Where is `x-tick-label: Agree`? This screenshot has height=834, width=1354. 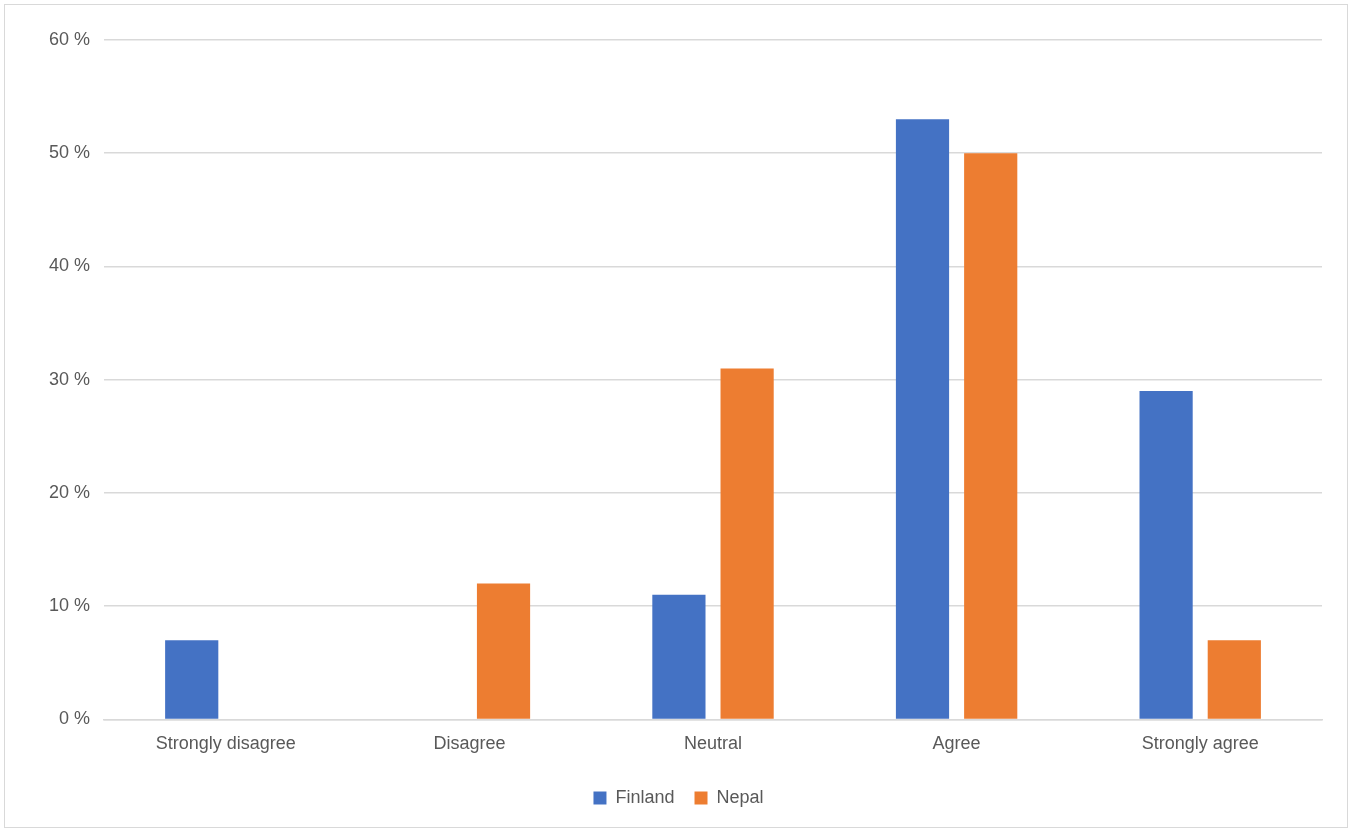
x-tick-label: Agree is located at coordinates (956, 743).